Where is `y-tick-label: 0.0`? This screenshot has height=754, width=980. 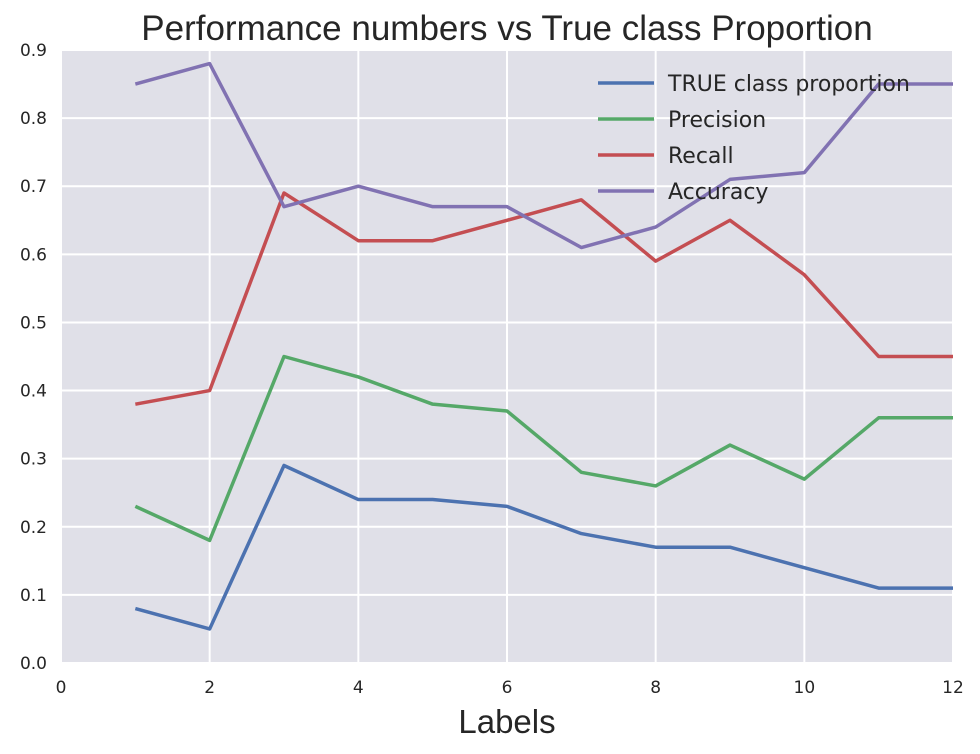 y-tick-label: 0.0 is located at coordinates (33, 664).